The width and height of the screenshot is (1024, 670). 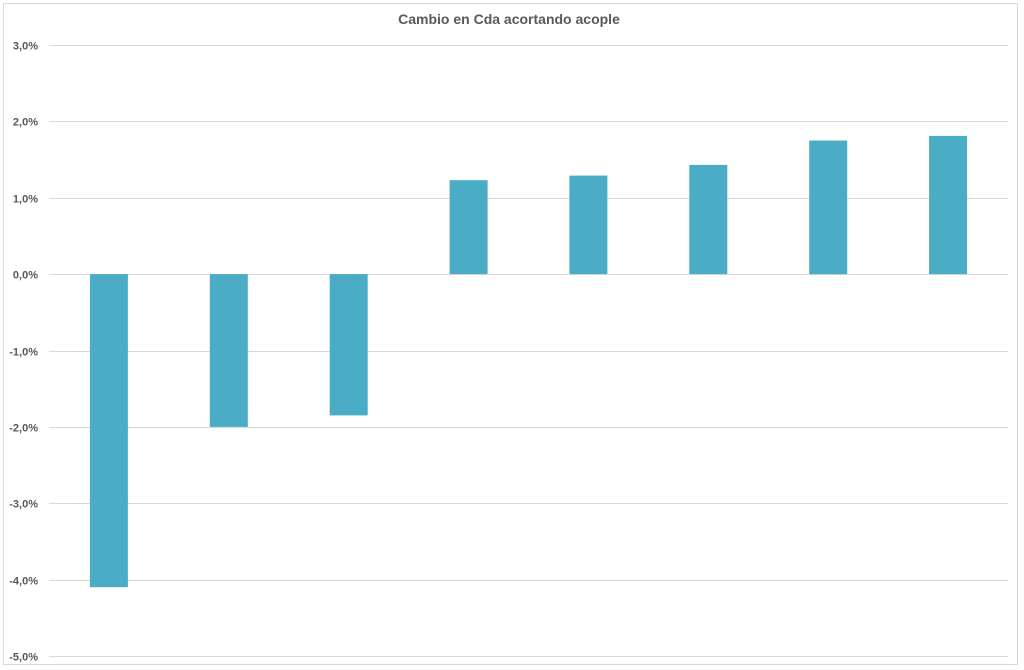 I want to click on y-tick-label: -3,0%, so click(x=23, y=505).